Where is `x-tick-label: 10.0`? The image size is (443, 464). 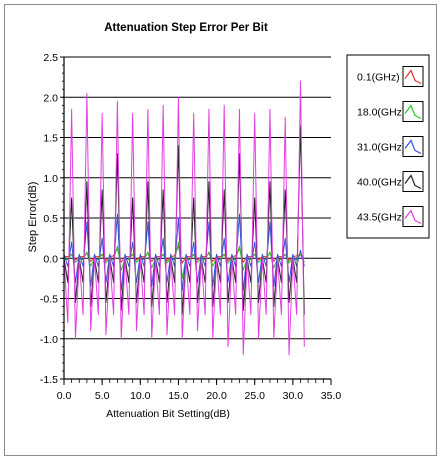 x-tick-label: 10.0 is located at coordinates (140, 396).